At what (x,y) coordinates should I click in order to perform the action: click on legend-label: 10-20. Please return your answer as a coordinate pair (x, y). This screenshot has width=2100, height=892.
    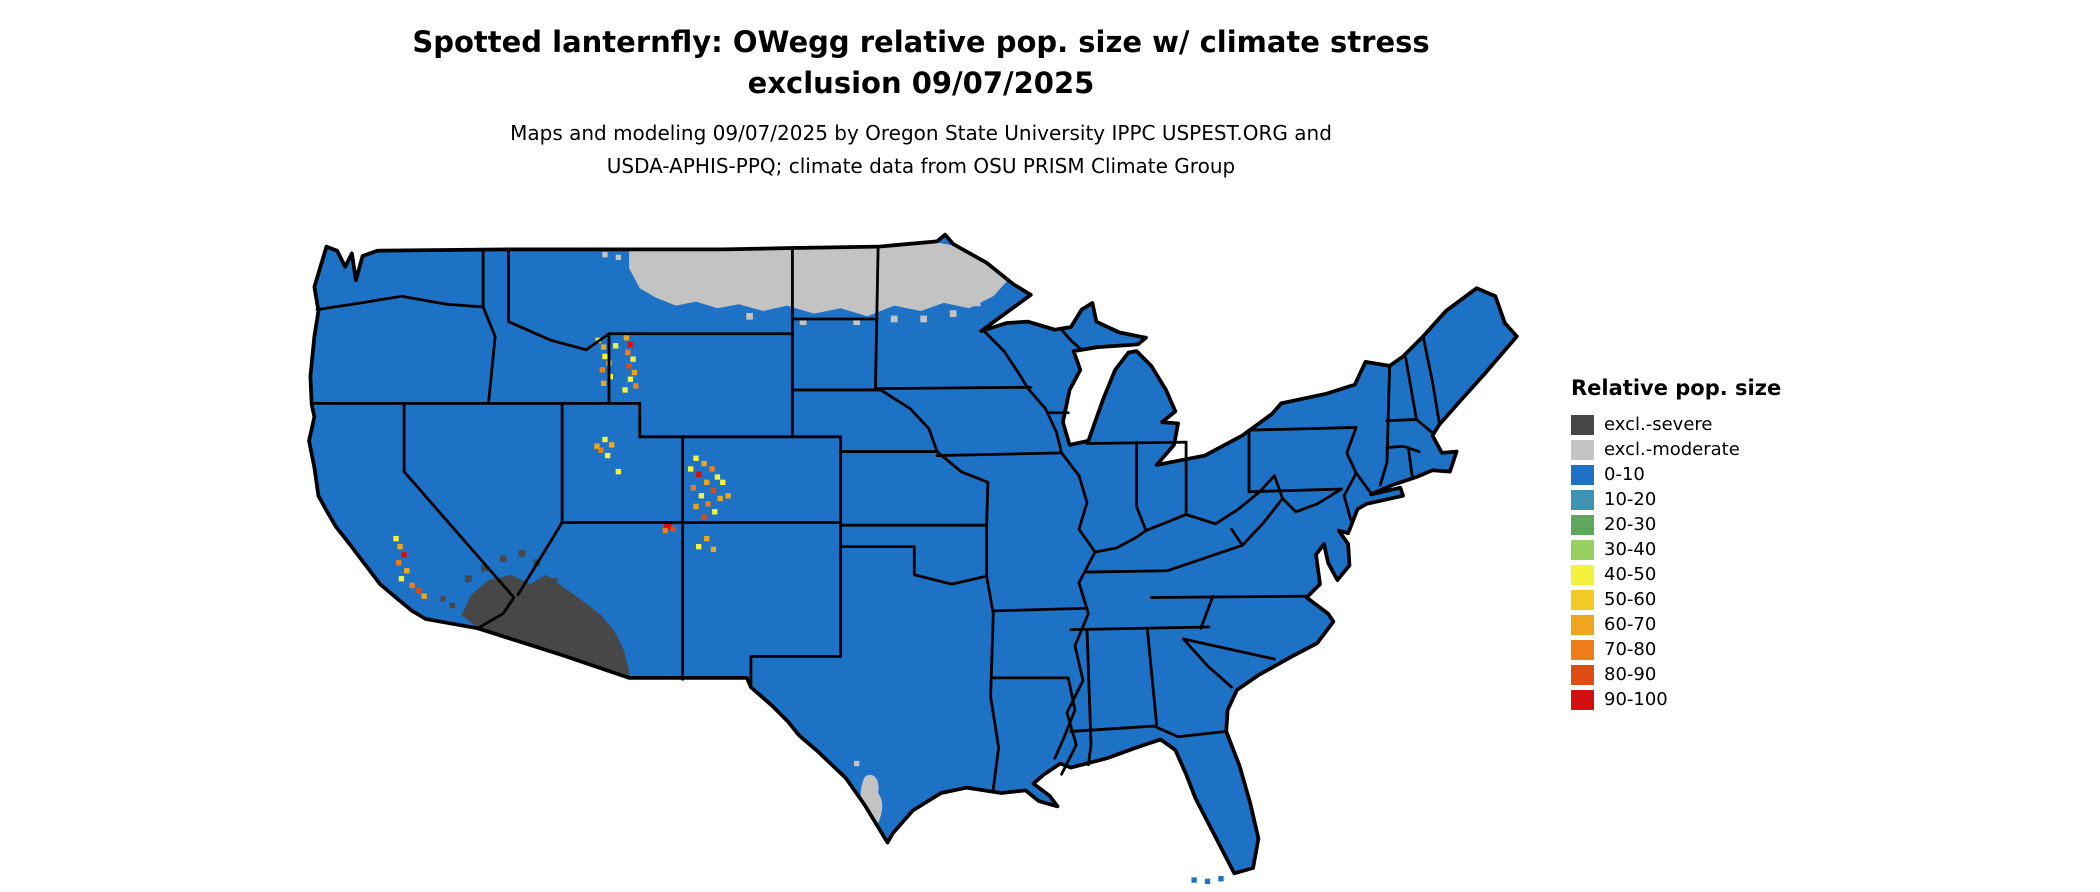
    Looking at the image, I should click on (1630, 499).